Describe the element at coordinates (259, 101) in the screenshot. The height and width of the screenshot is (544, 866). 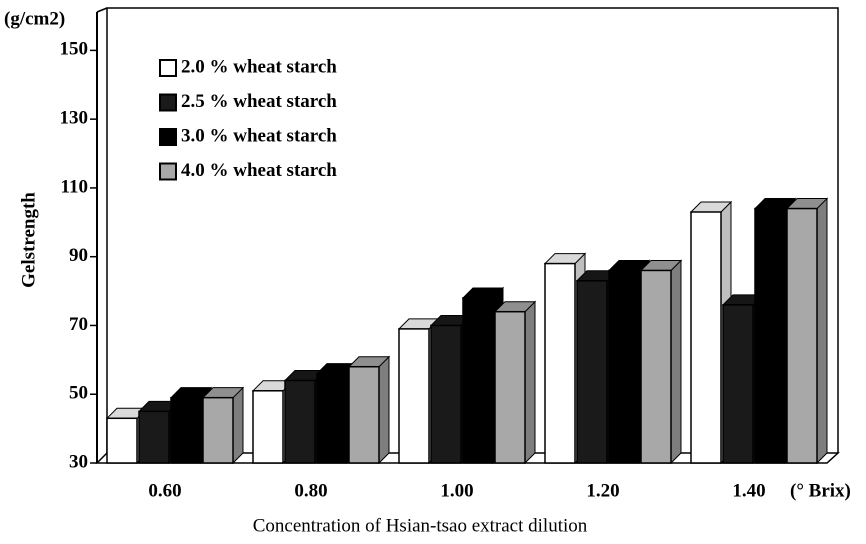
I see `legend-label: 2.5 % wheat starch` at that location.